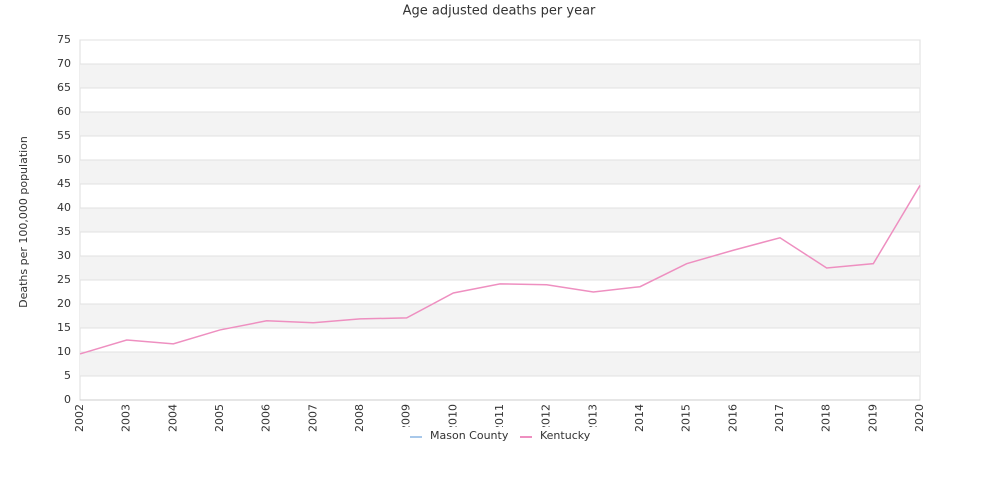 The height and width of the screenshot is (504, 1000). Describe the element at coordinates (64, 63) in the screenshot. I see `y-tick-label: 70` at that location.